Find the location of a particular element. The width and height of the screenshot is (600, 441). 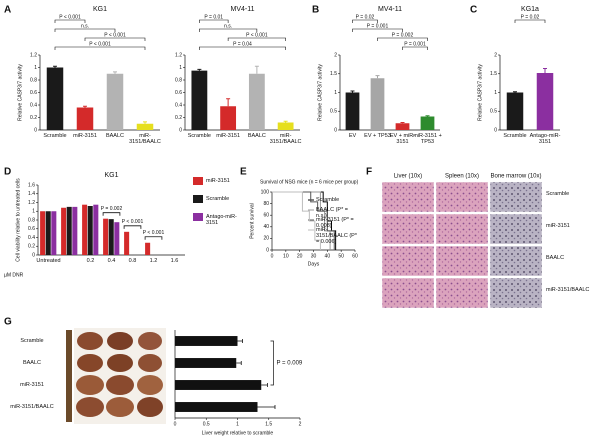

column-label: Liver (10x) is located at coordinates (408, 177).